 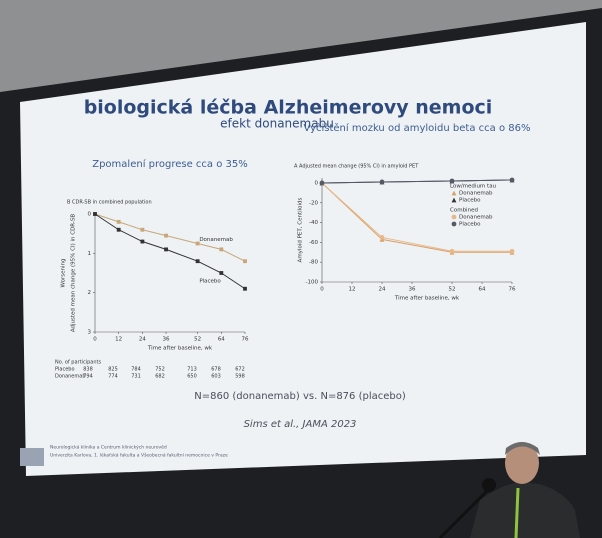 I want to click on sample-size-note: N=860 (donanemab) vs. N=876 (placebo), so click(x=300, y=396).